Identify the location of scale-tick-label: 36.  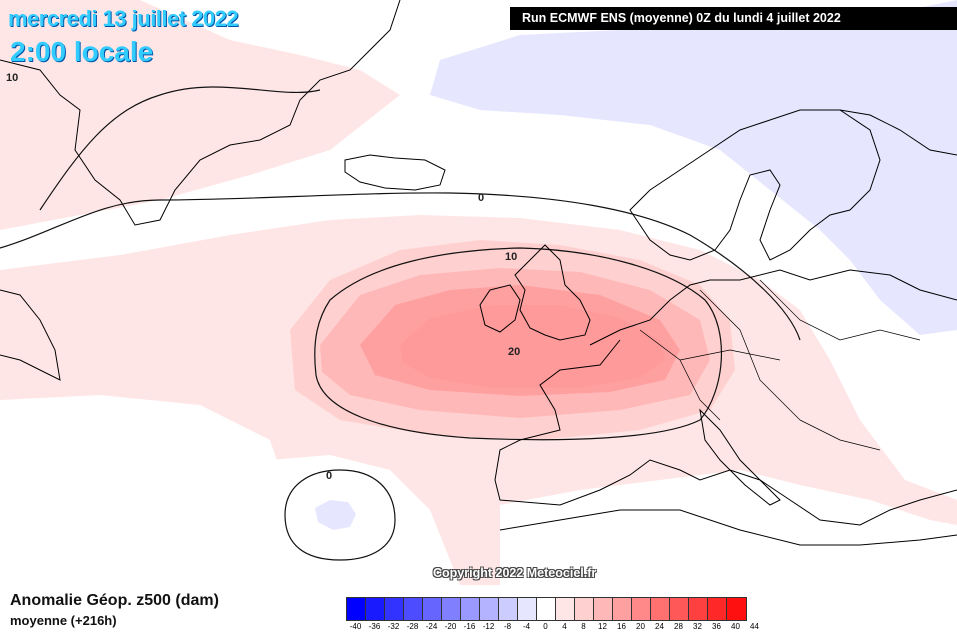
(716, 626).